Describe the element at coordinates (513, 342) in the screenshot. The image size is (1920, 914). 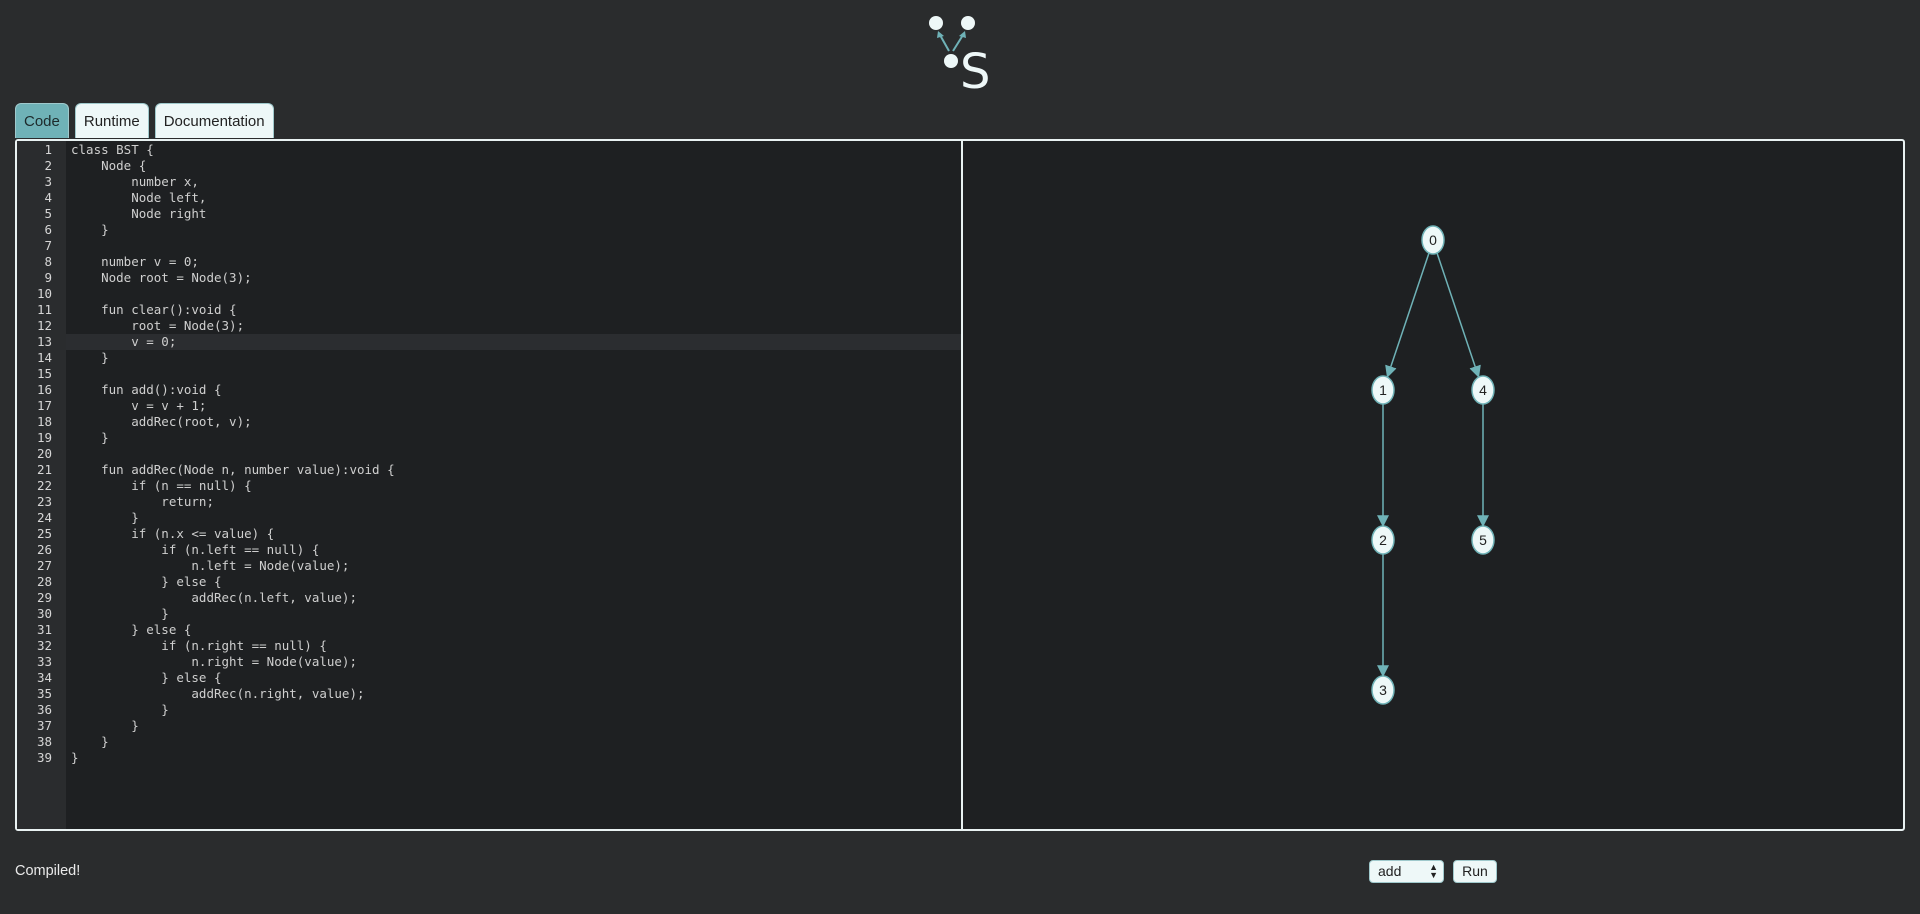
I see `code-line: v = 0;` at that location.